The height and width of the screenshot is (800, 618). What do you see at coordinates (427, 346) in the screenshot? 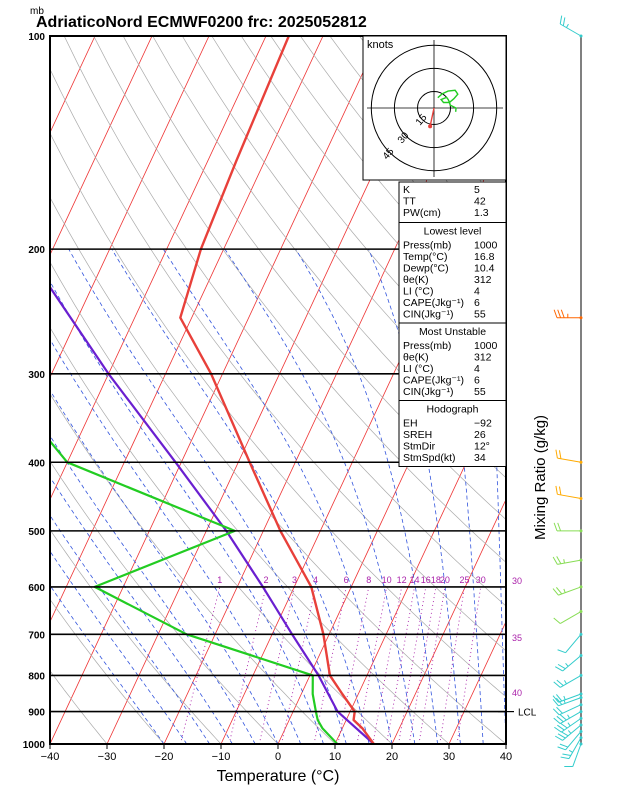
I see `most-unstable-label: Press(mb)` at bounding box center [427, 346].